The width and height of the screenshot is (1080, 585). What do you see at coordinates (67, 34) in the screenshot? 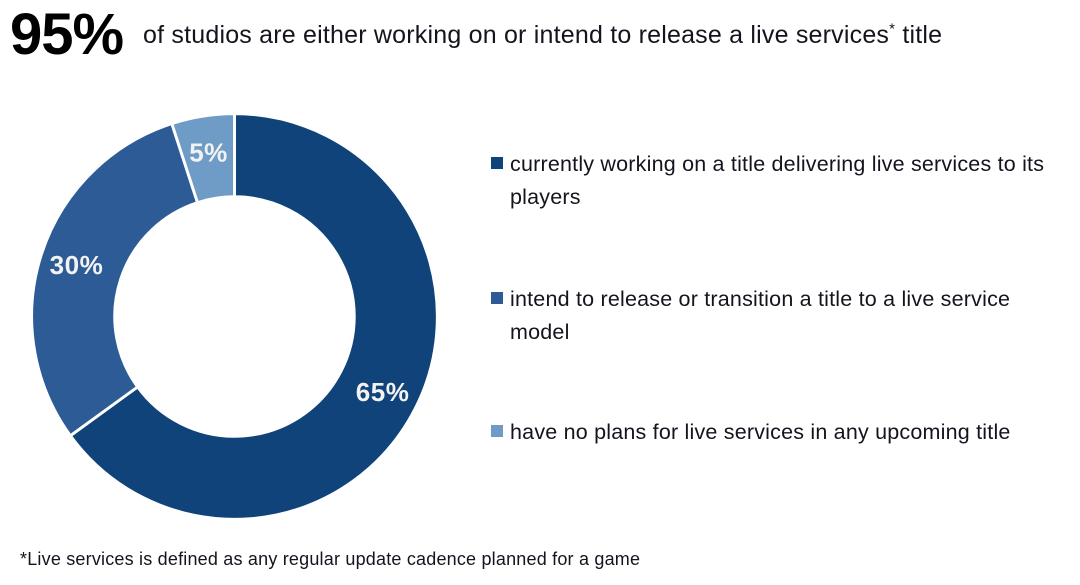
I see `headline-stat: 95%` at bounding box center [67, 34].